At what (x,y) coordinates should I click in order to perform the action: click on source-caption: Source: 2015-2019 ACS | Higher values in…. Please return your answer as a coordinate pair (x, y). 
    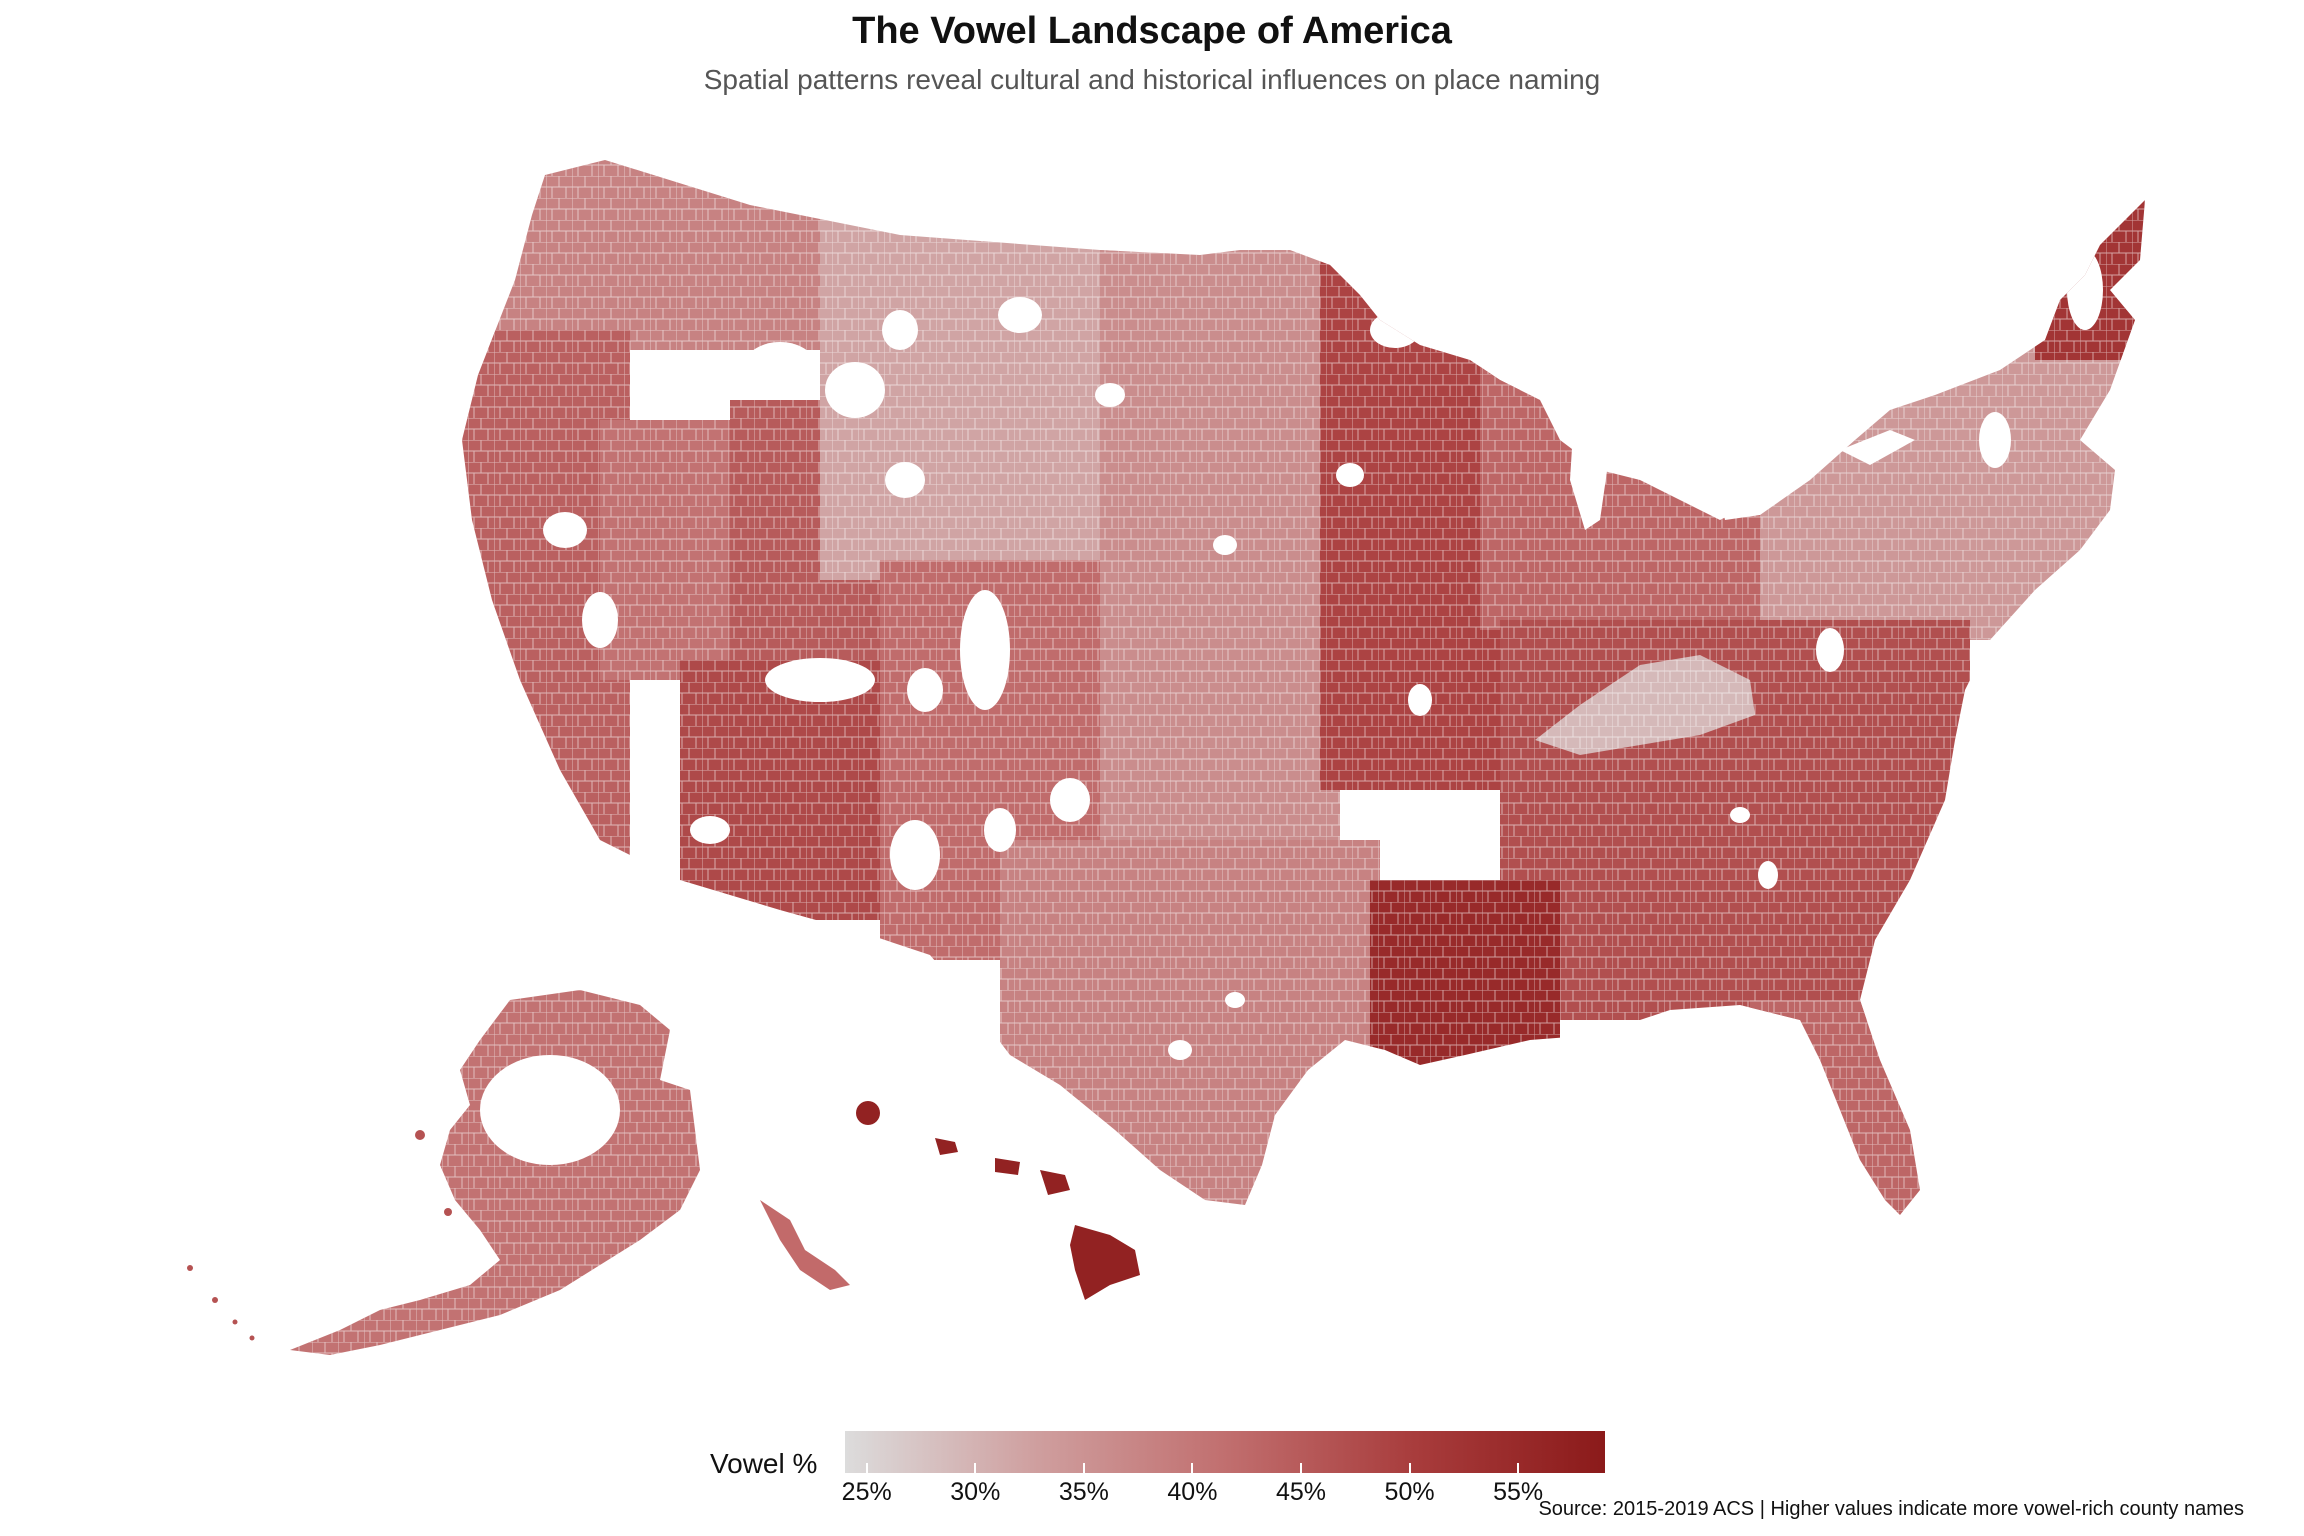
    Looking at the image, I should click on (1891, 1509).